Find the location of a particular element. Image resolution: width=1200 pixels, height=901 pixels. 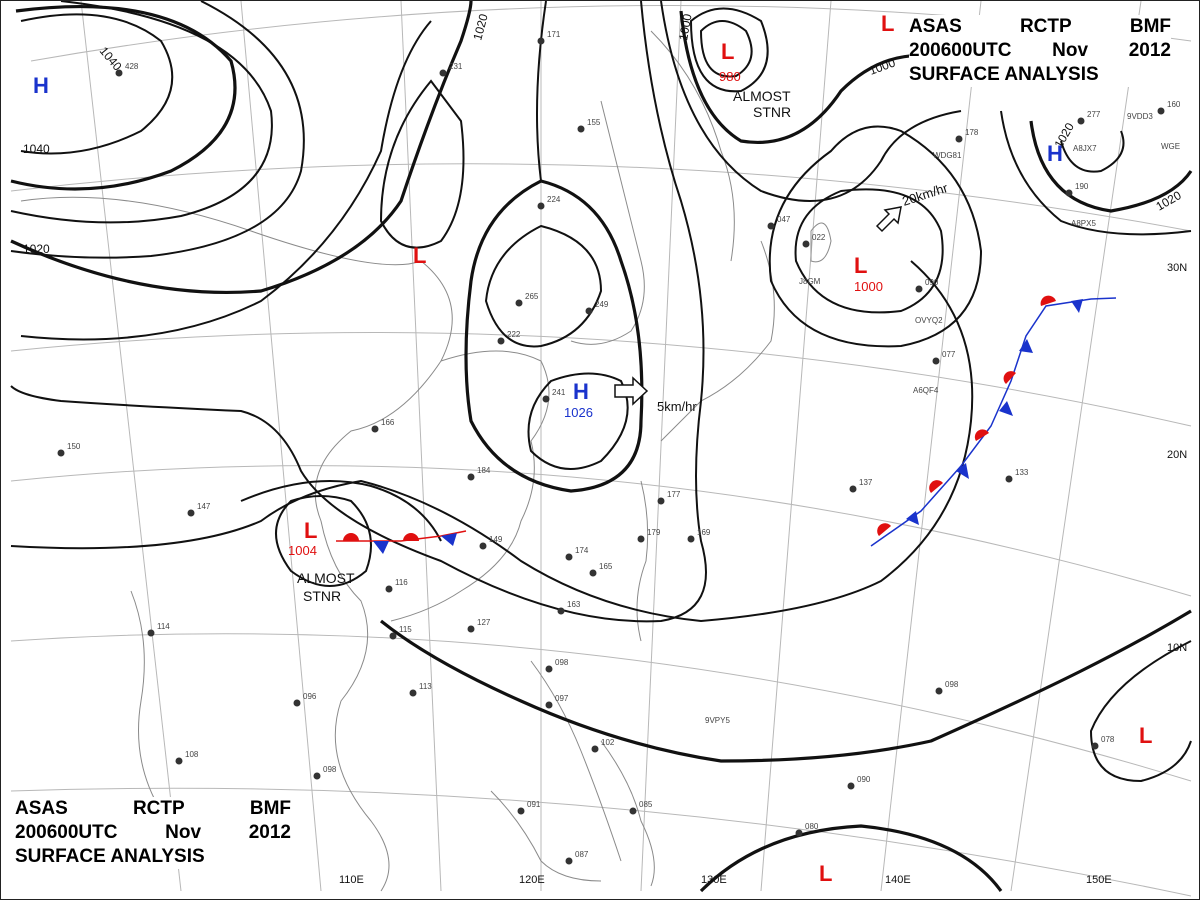

station-pressure-reading: 241 is located at coordinates (559, 392).